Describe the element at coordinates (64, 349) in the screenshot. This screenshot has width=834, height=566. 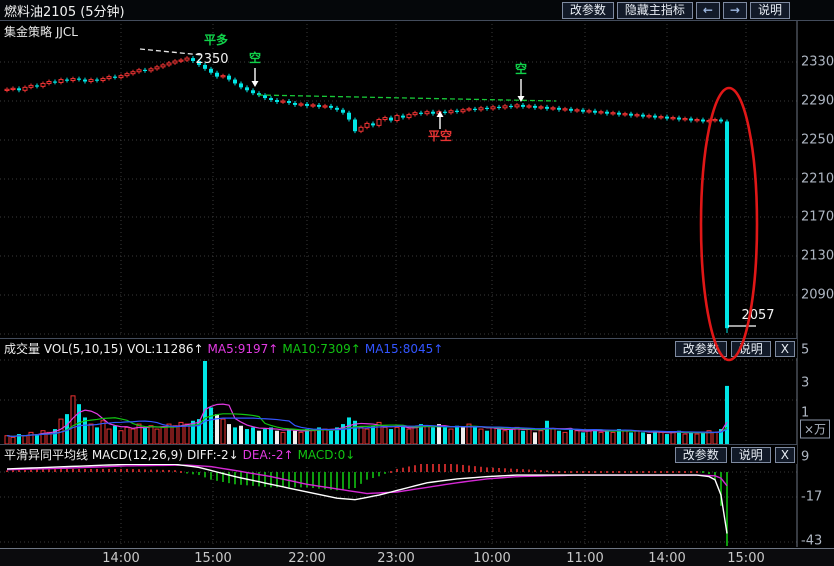
I see `volume-title: 成交量 VOL(5,10,15)` at that location.